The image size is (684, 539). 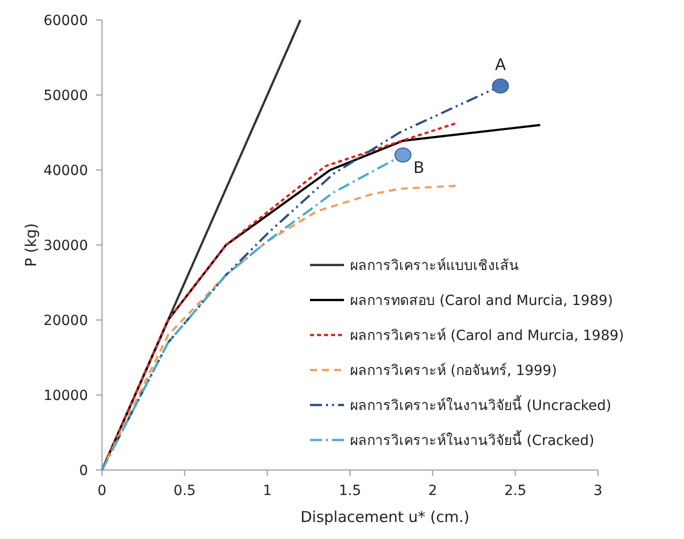 What do you see at coordinates (385, 517) in the screenshot?
I see `x-axis-title: Displacement u* (cm.)` at bounding box center [385, 517].